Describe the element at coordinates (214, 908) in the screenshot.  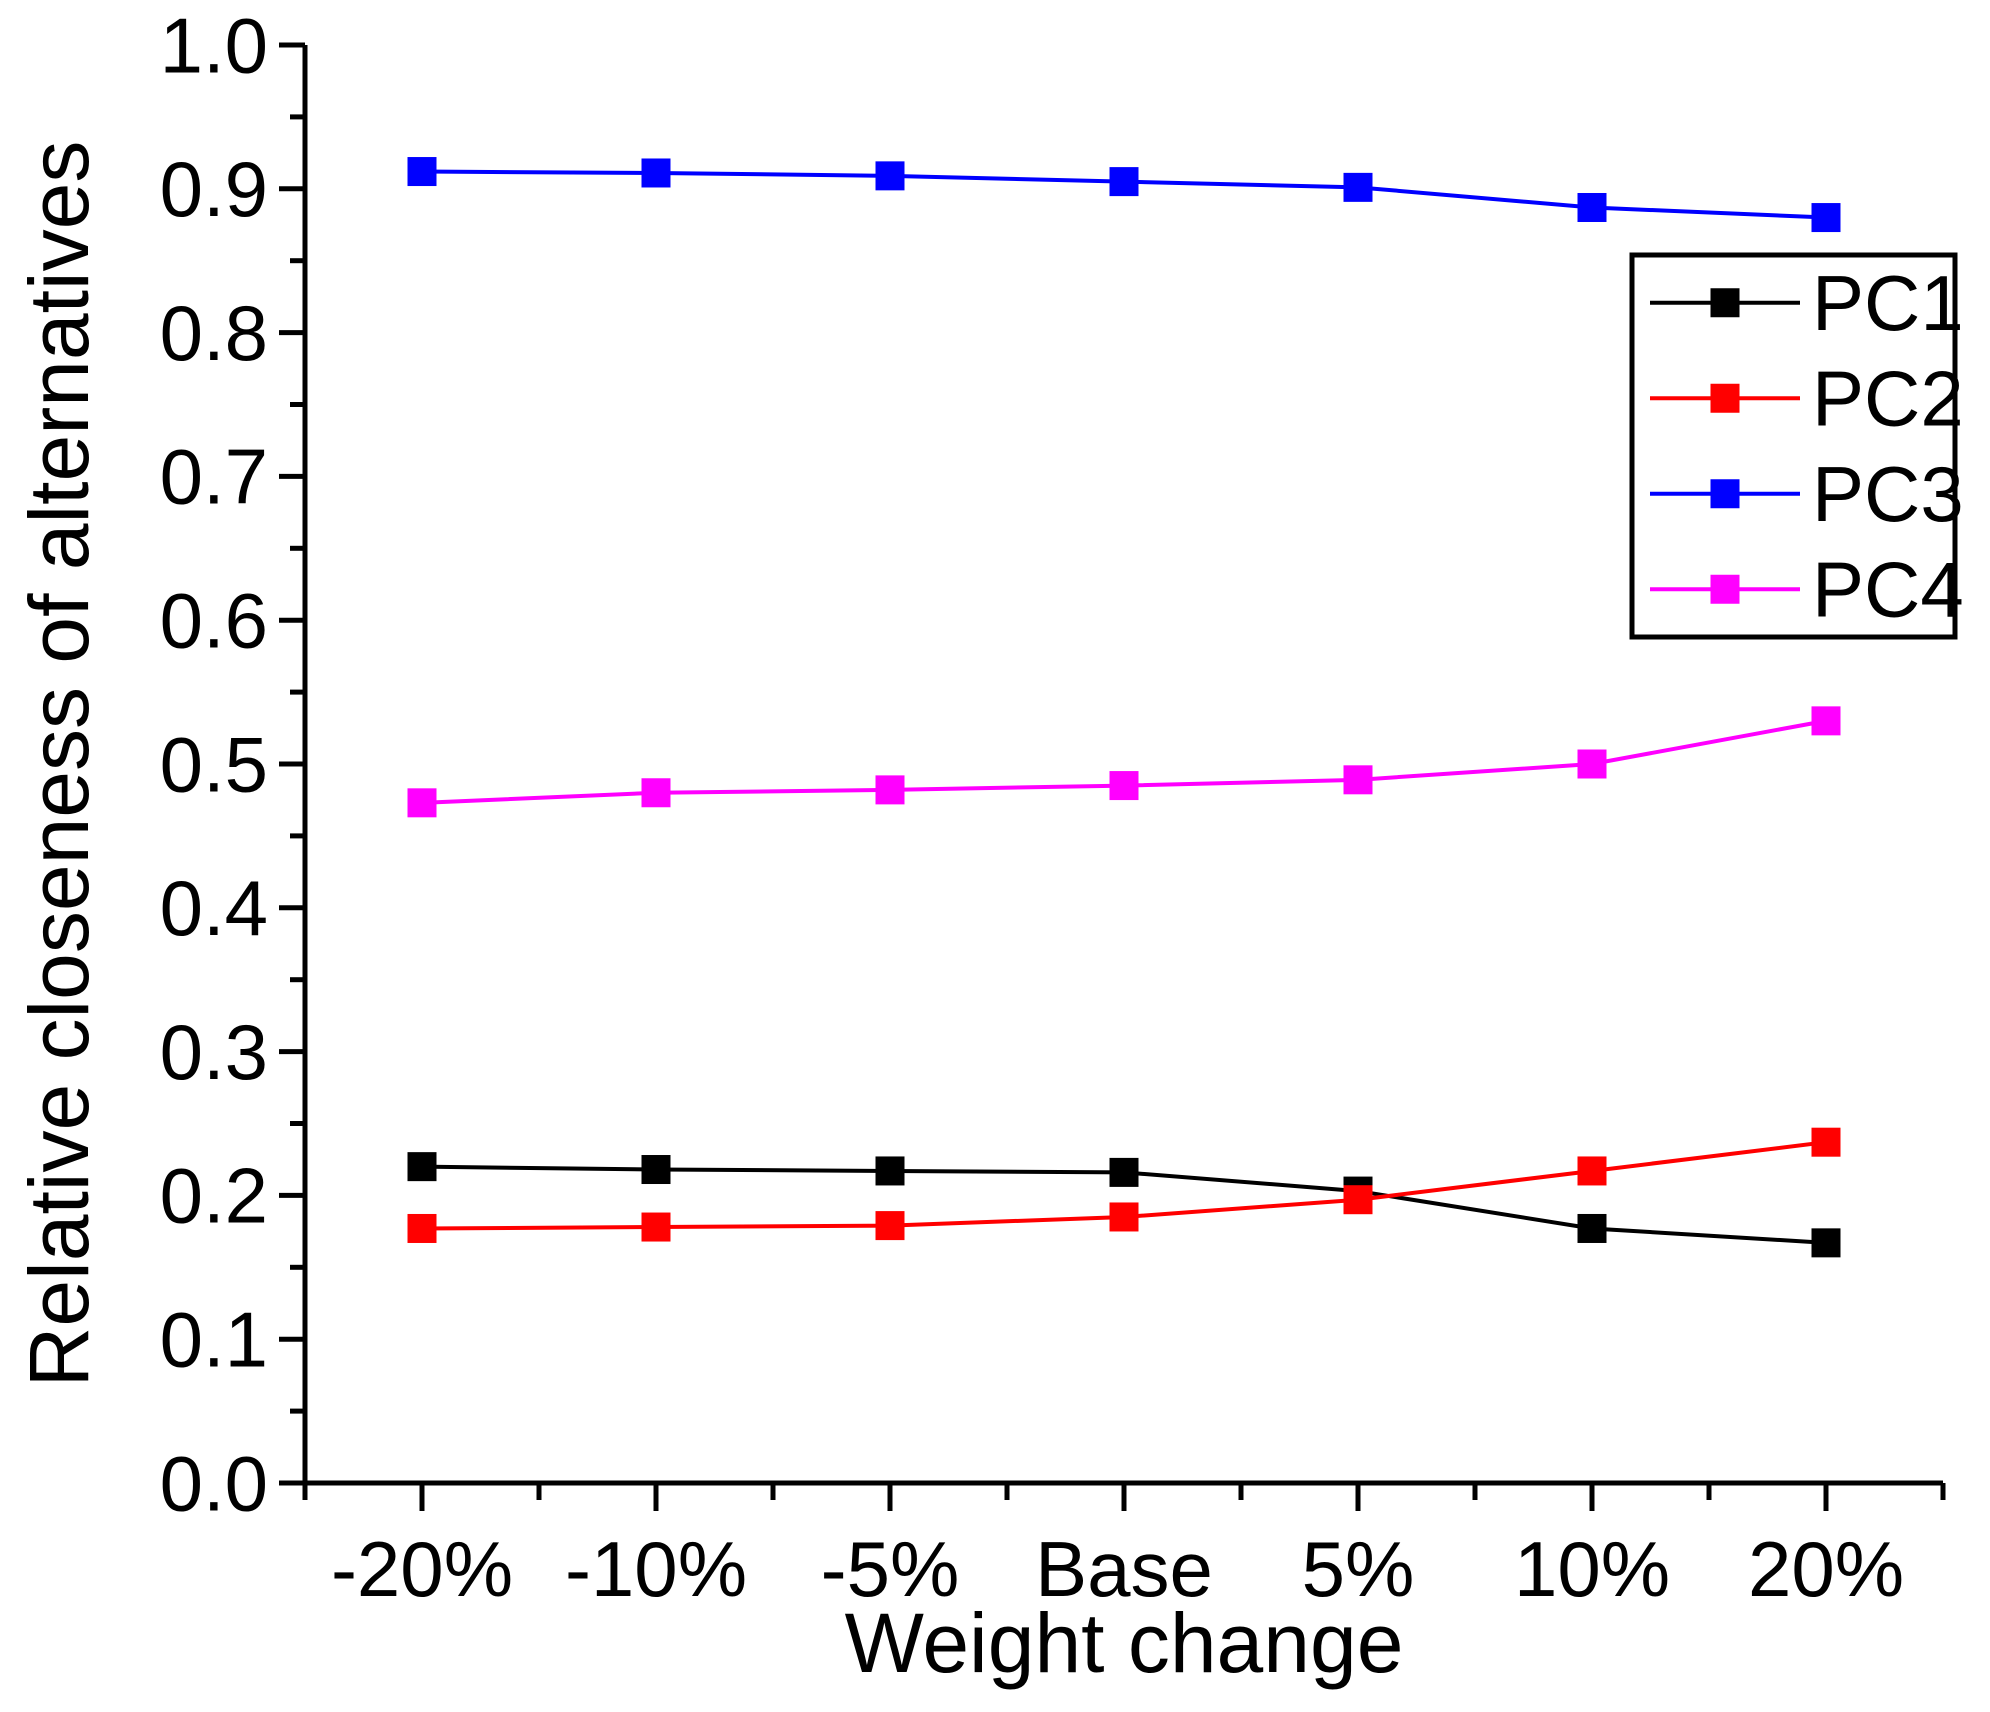
I see `y-tick-label: 0.4` at that location.